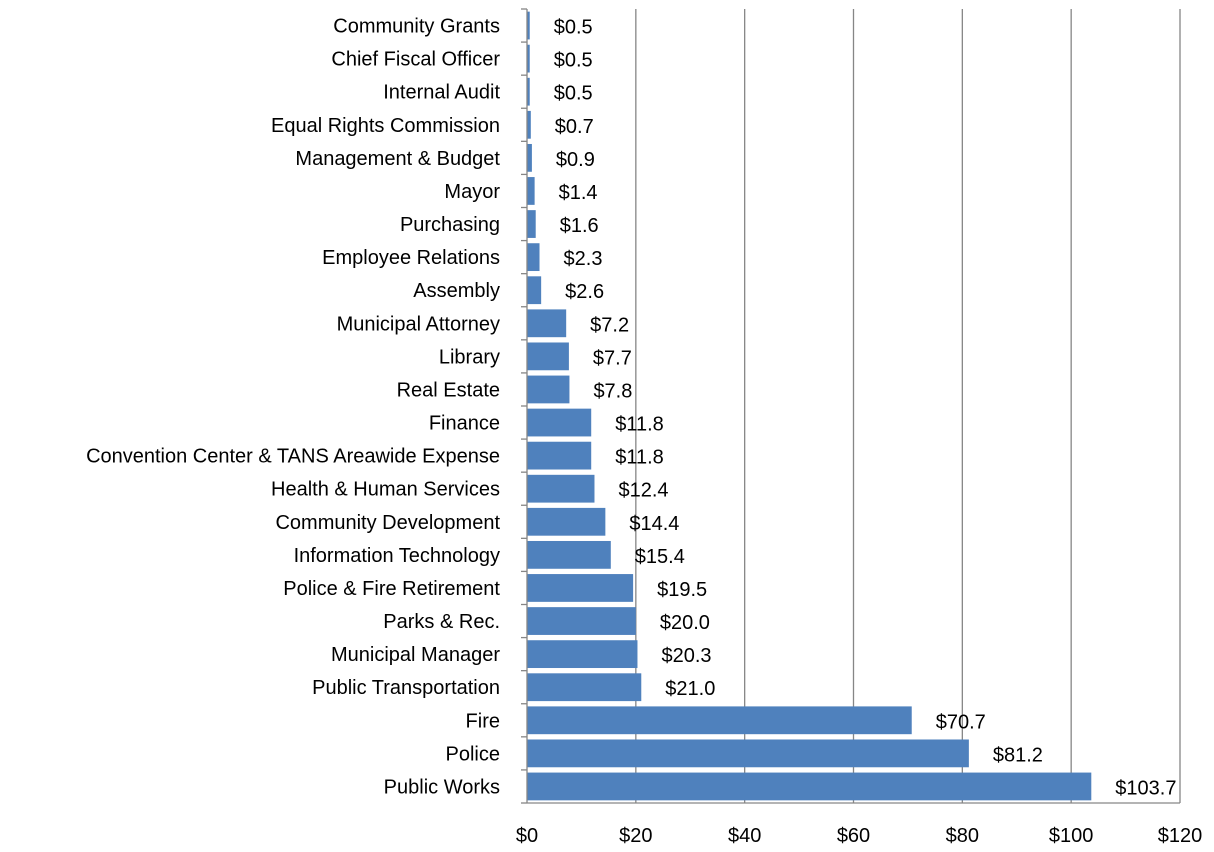 This screenshot has width=1214, height=852. I want to click on category-label: Fire, so click(483, 721).